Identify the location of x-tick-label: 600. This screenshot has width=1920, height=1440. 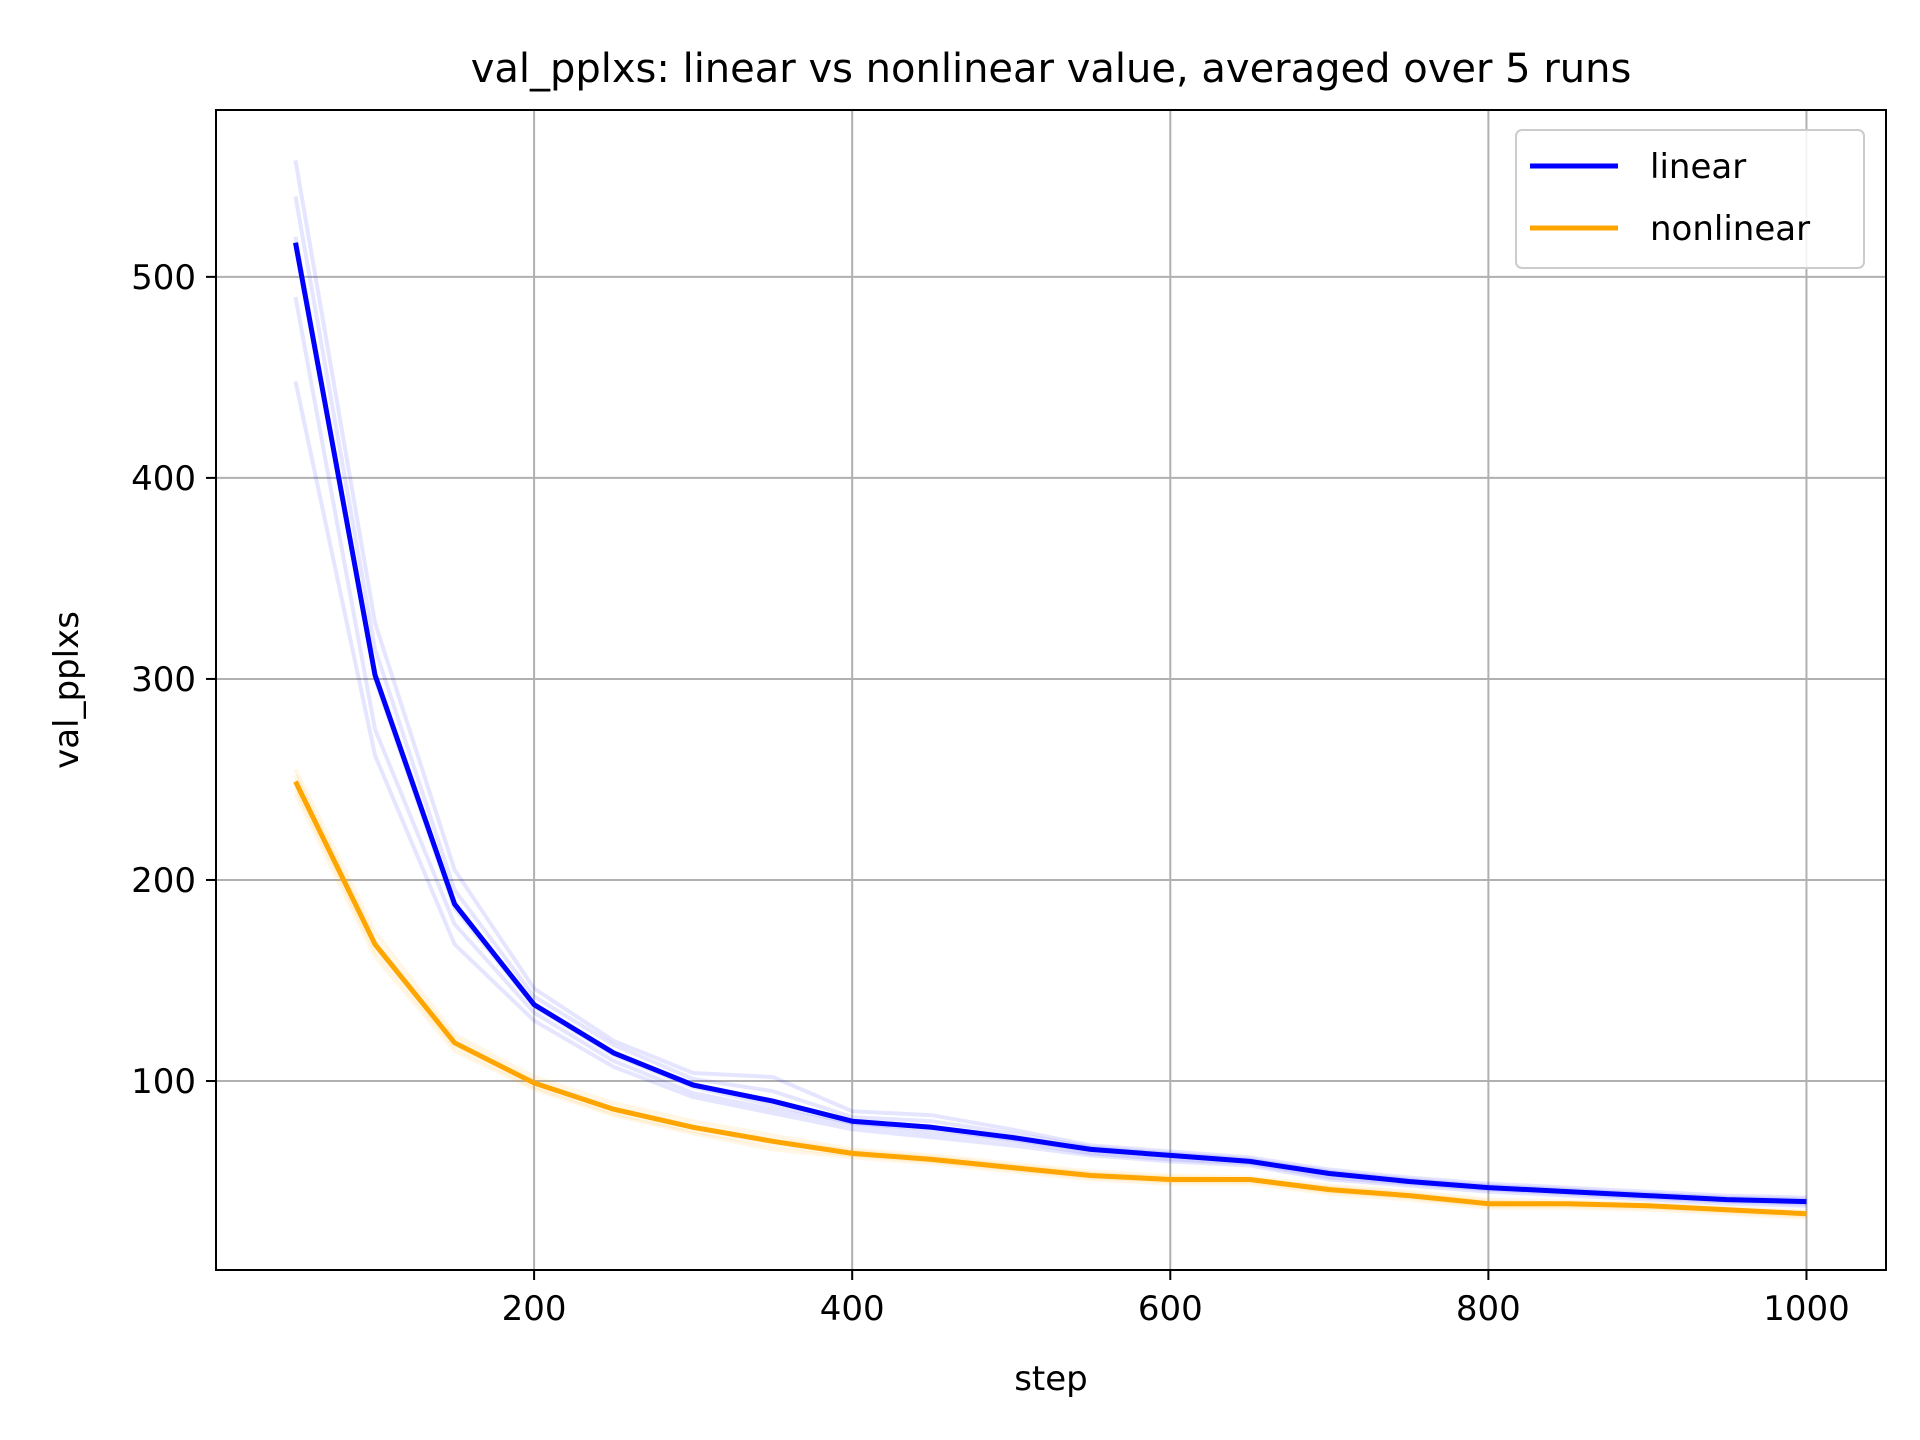
(1170, 1309).